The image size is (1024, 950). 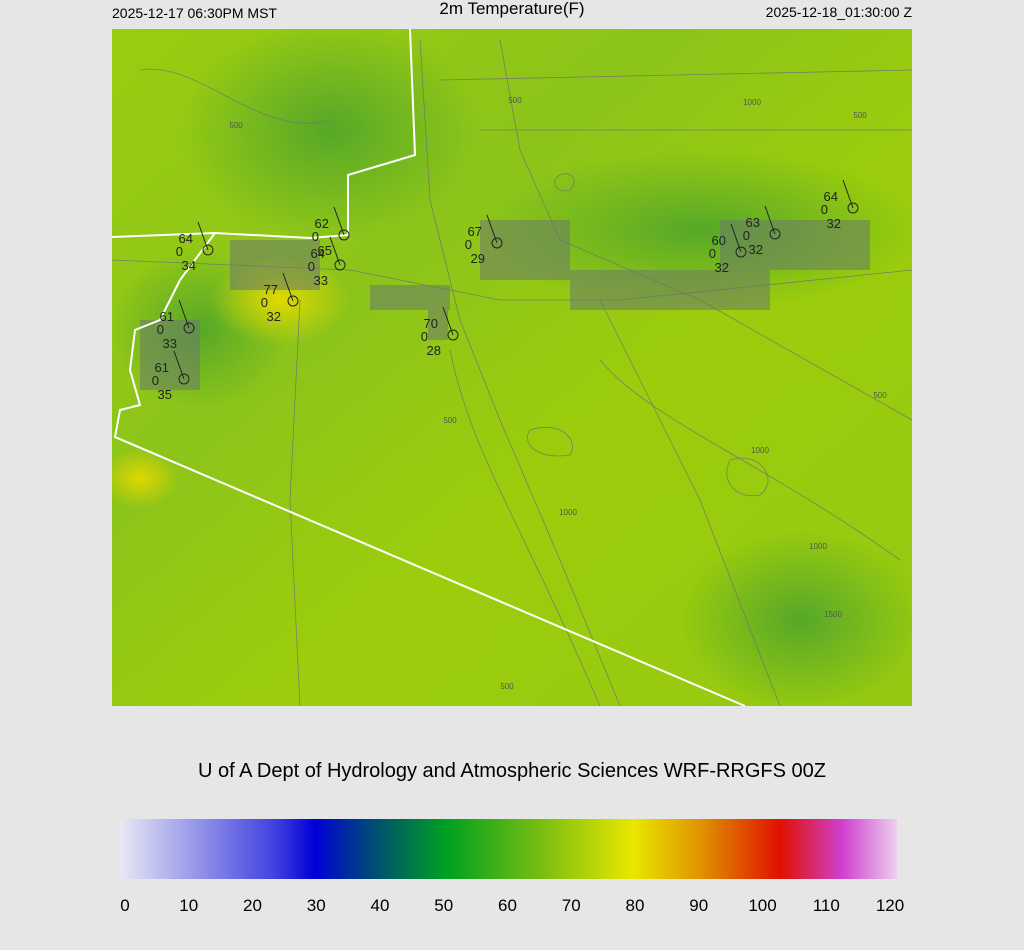 I want to click on station-temperature: 67, so click(x=475, y=231).